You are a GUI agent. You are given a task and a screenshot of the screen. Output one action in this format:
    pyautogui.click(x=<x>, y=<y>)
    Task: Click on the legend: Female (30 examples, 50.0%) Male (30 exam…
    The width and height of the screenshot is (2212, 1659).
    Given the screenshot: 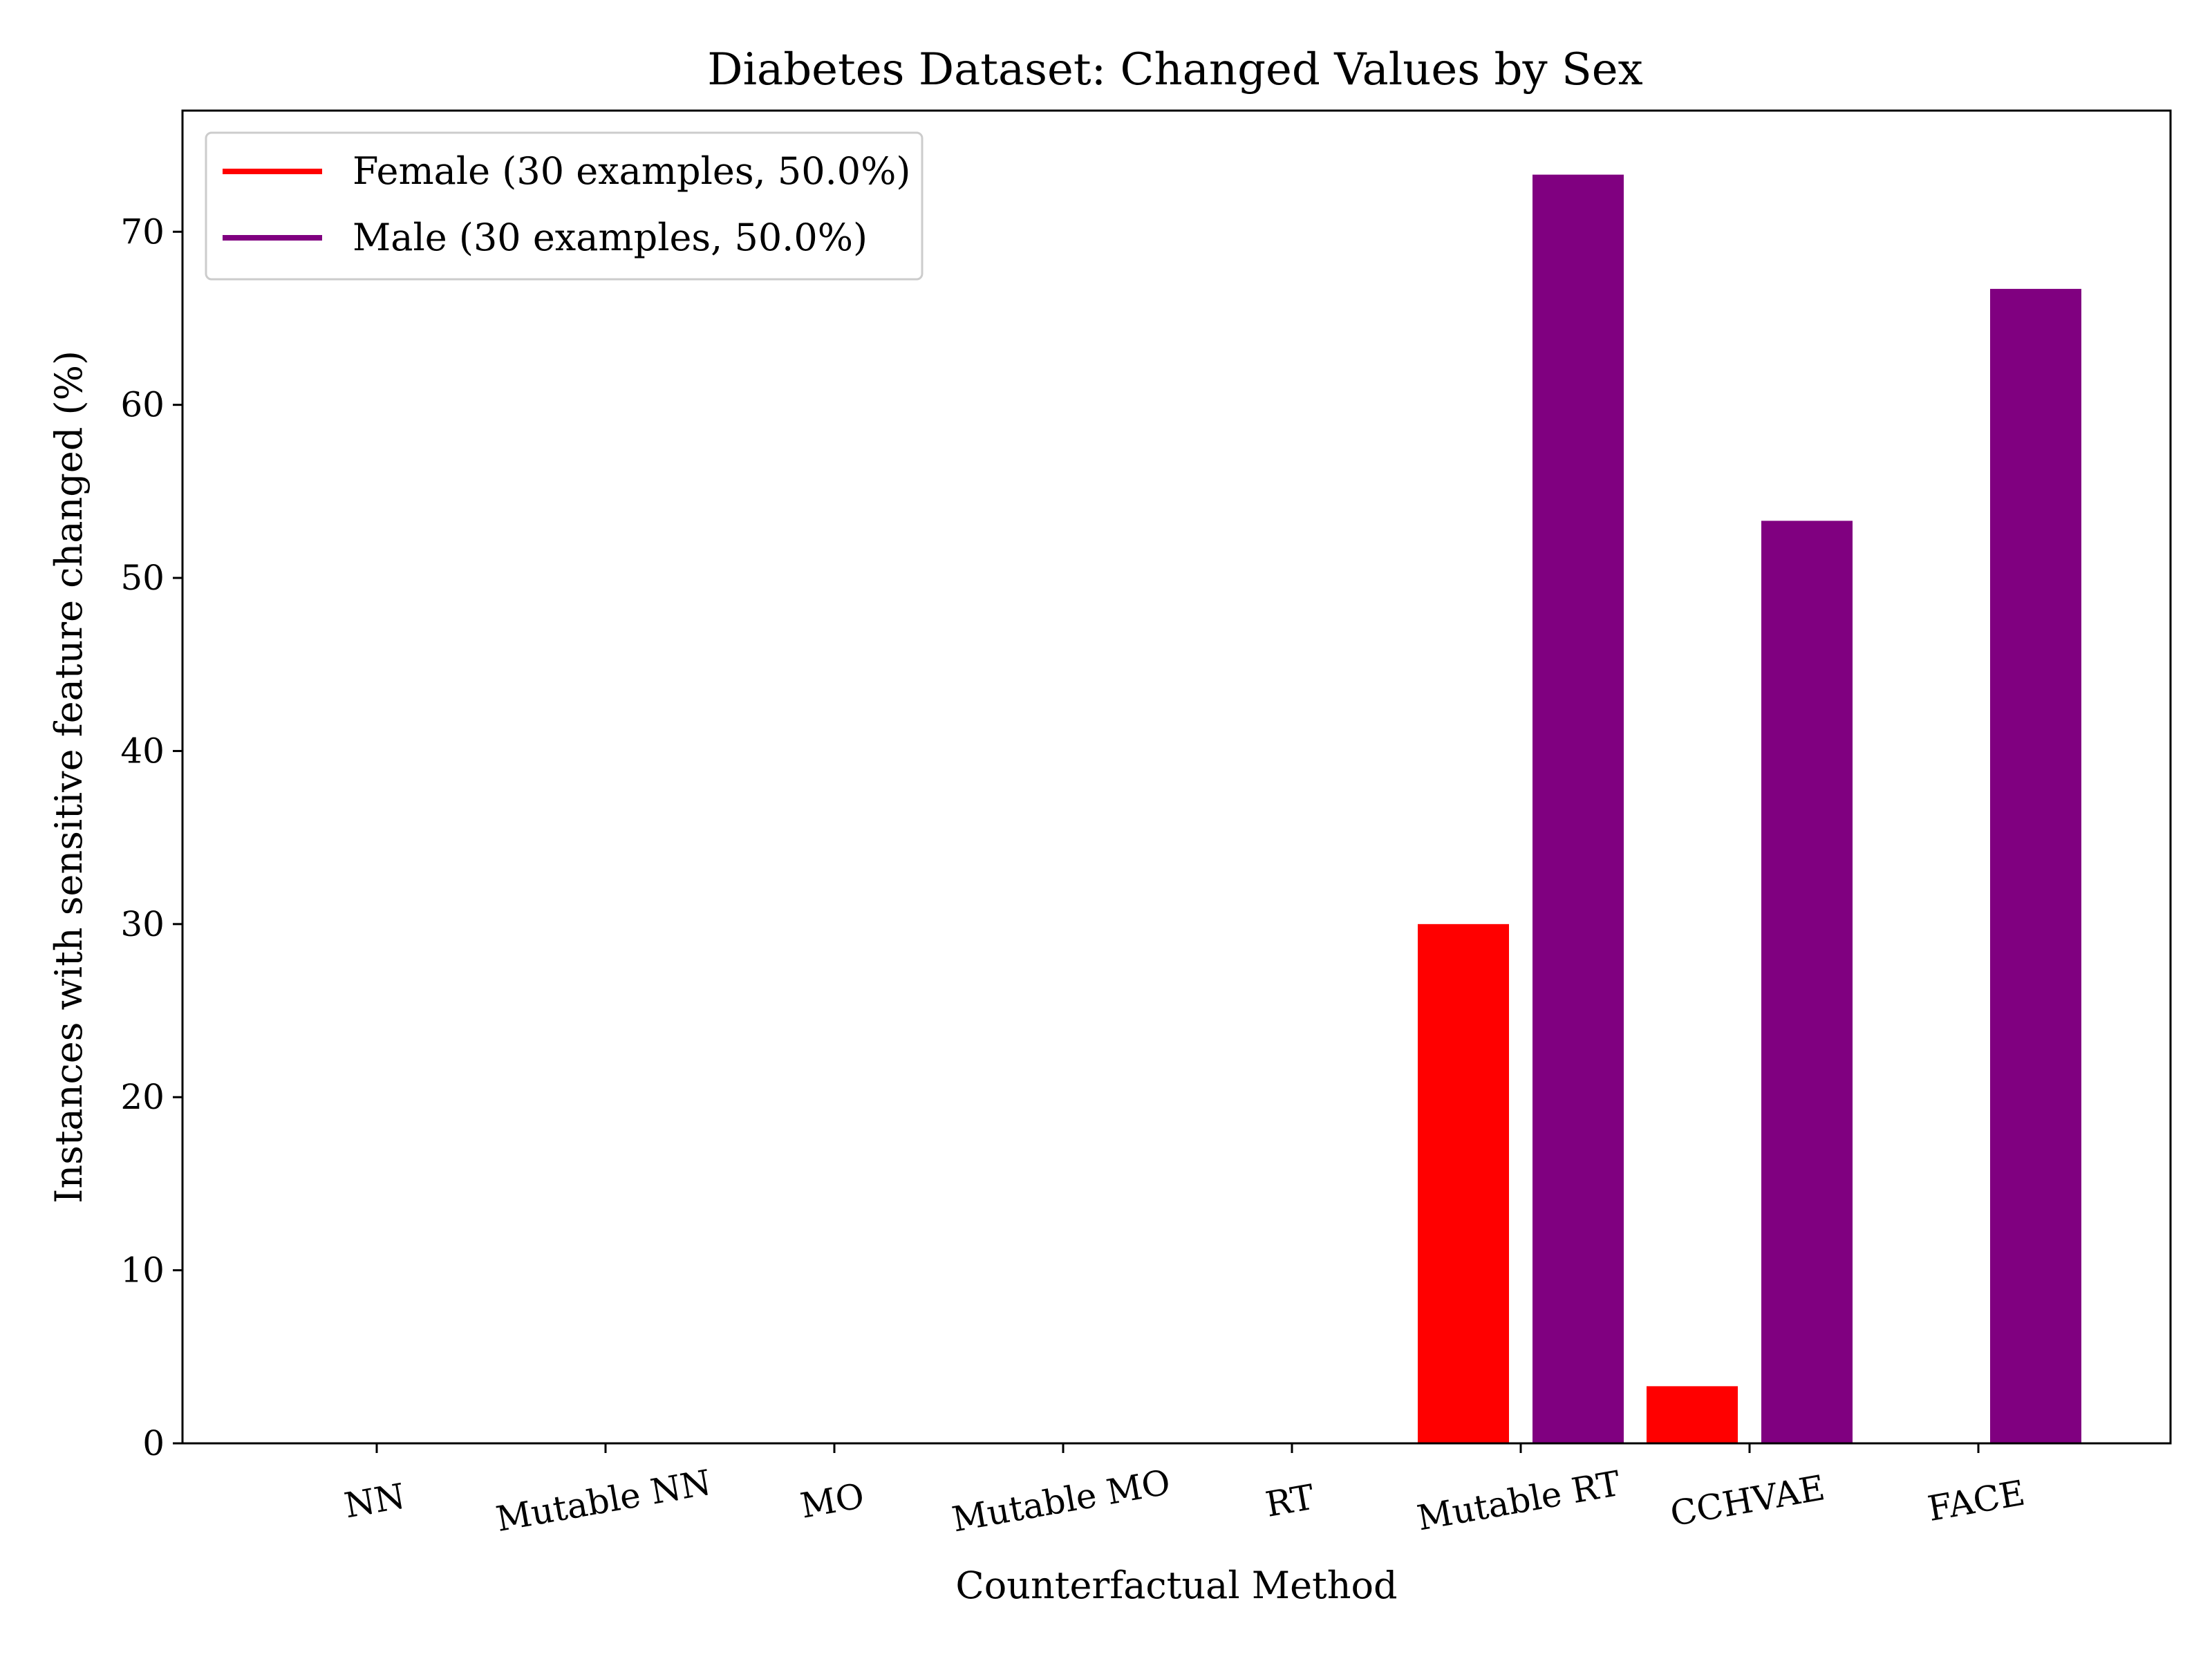 What is the action you would take?
    pyautogui.click(x=564, y=206)
    